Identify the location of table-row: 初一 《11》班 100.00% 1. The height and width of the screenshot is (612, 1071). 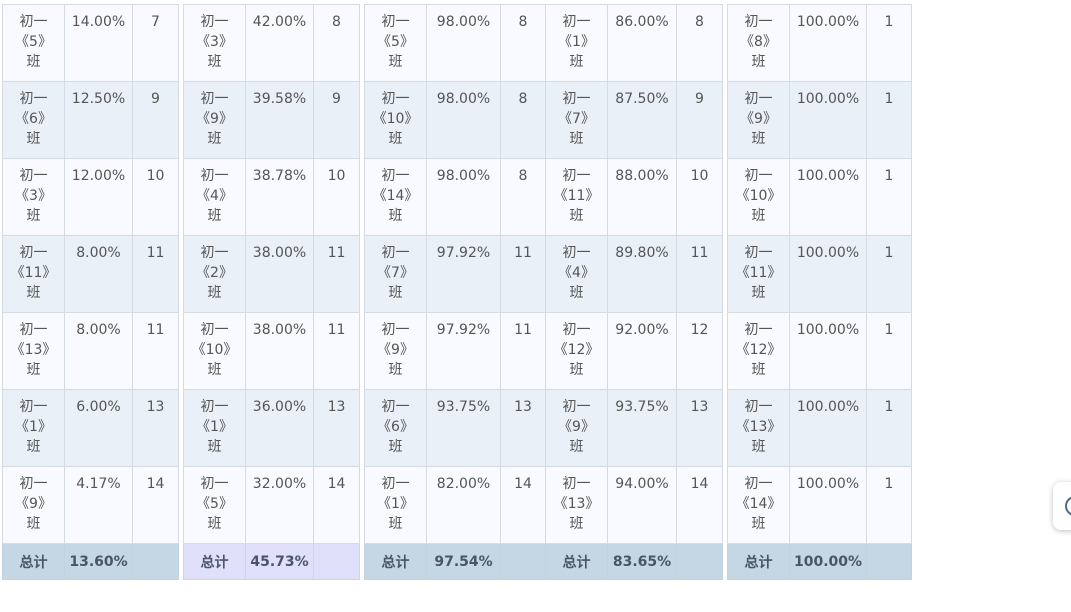
(819, 274).